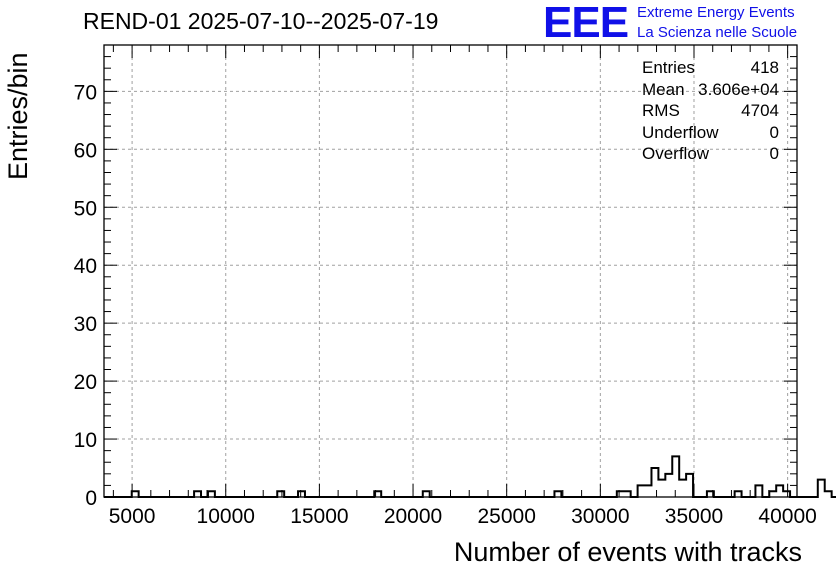 This screenshot has width=836, height=572. I want to click on x-tick-label: 20000, so click(413, 516).